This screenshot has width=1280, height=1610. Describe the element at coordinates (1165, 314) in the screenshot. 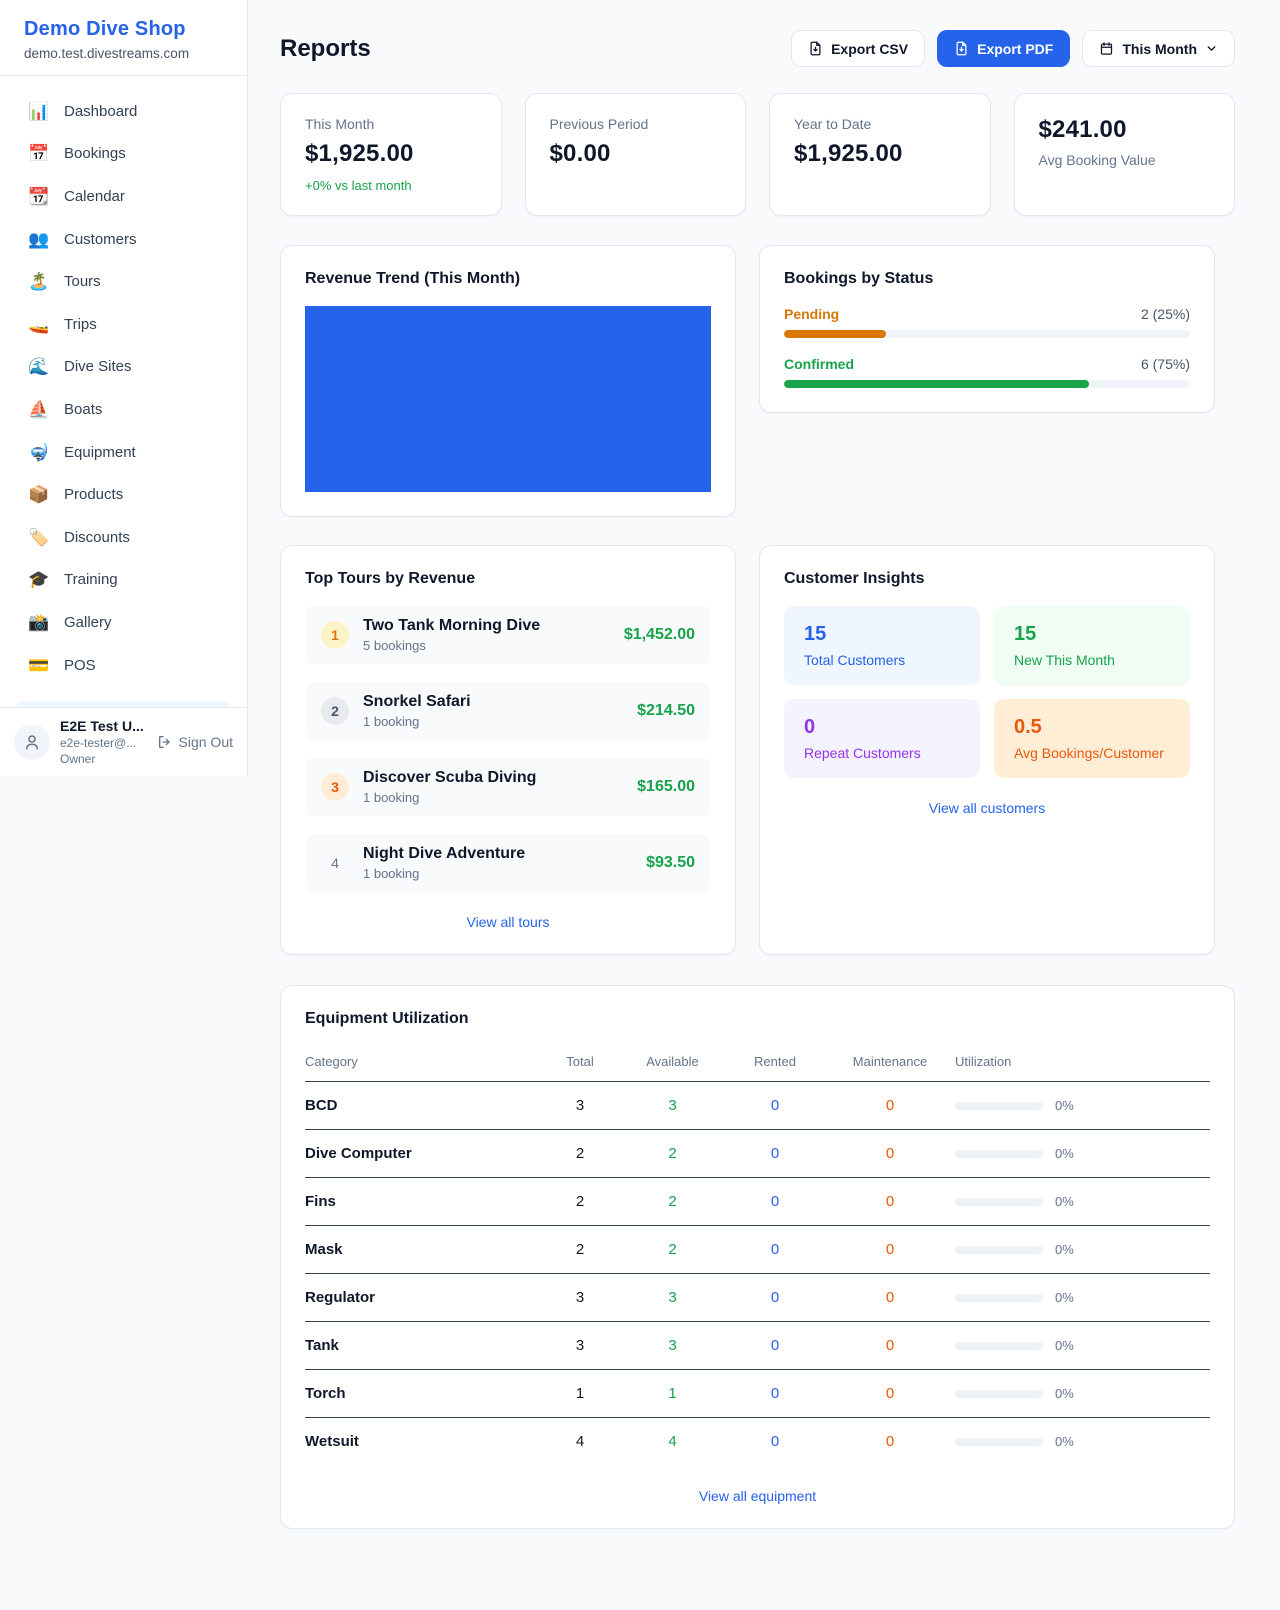

I see `status-count: 2 (25%)` at that location.